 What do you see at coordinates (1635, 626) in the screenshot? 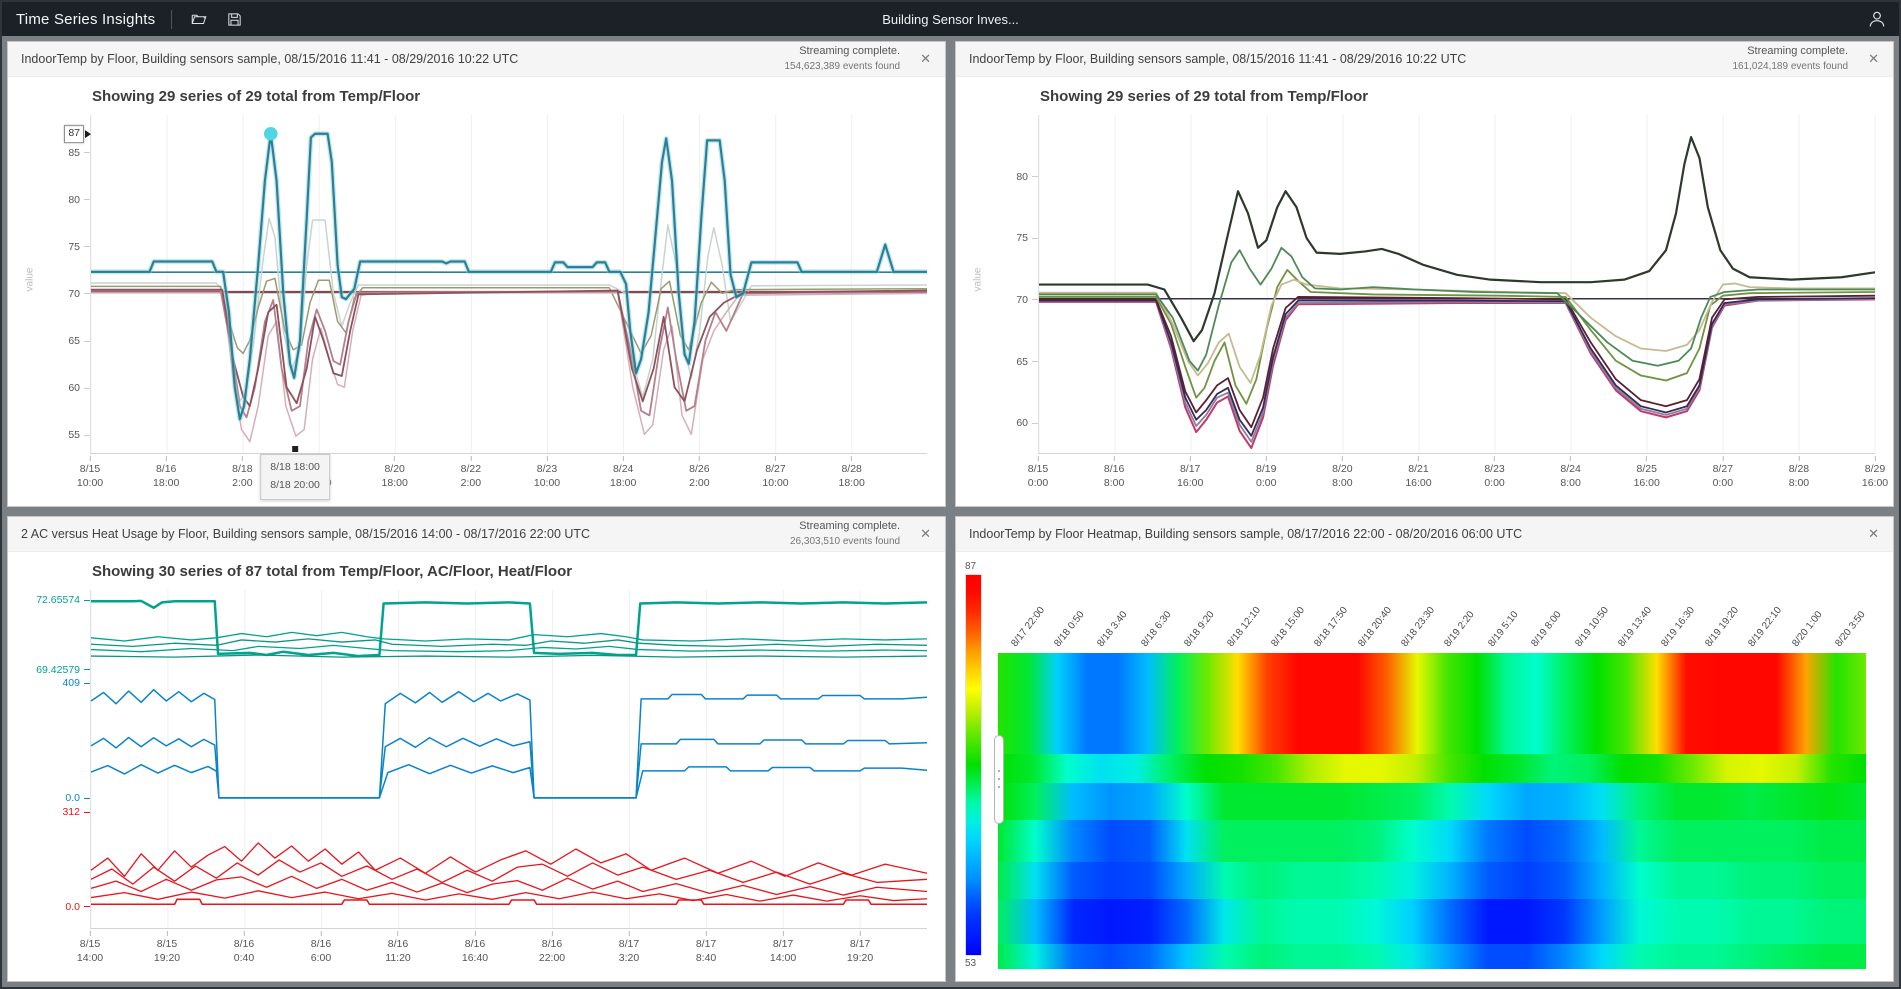
I see `heatmap-column-label: 8/19 13:40` at bounding box center [1635, 626].